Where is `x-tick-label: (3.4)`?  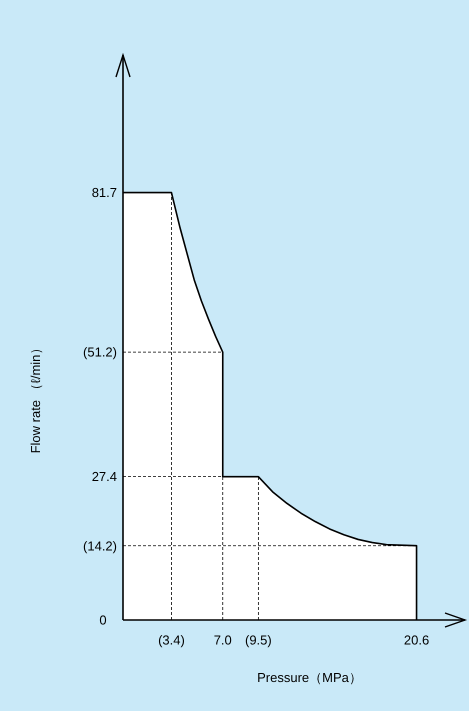 x-tick-label: (3.4) is located at coordinates (171, 640).